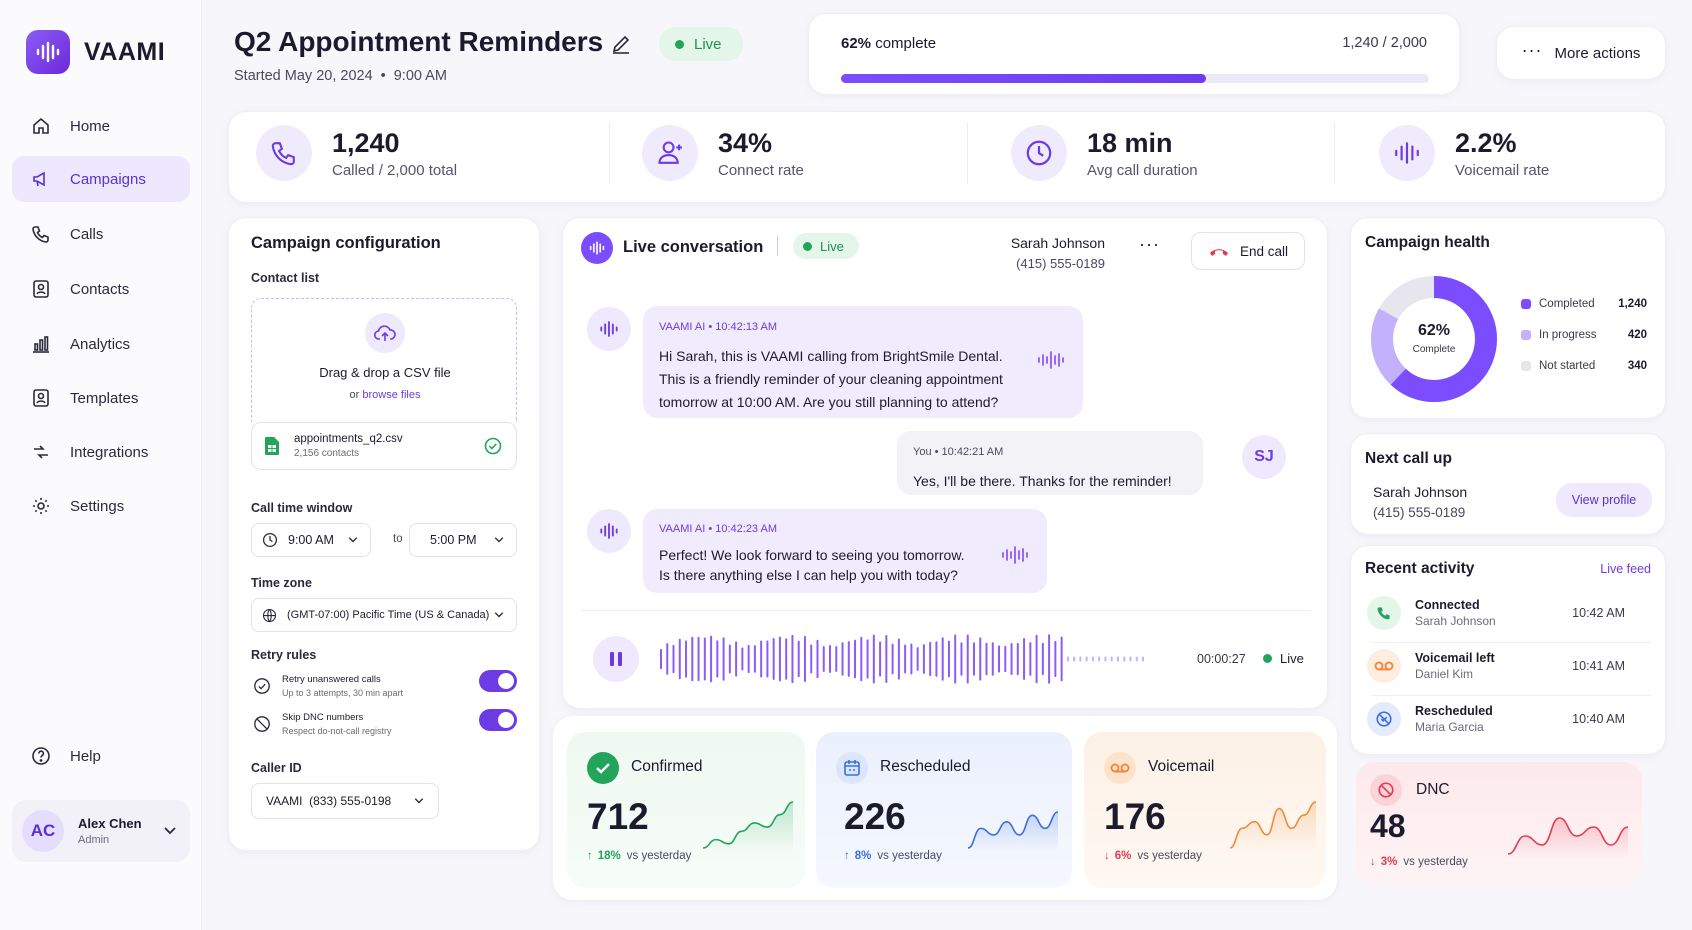 The width and height of the screenshot is (1692, 930). Describe the element at coordinates (101, 506) in the screenshot. I see `nav-item-settings: Settings` at that location.